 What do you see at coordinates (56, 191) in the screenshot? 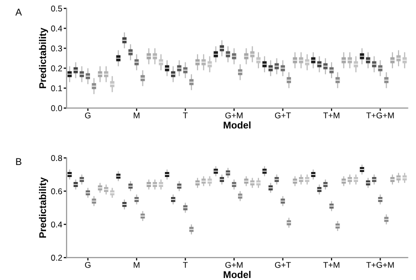
I see `y-tick-label: 0.6` at bounding box center [56, 191].